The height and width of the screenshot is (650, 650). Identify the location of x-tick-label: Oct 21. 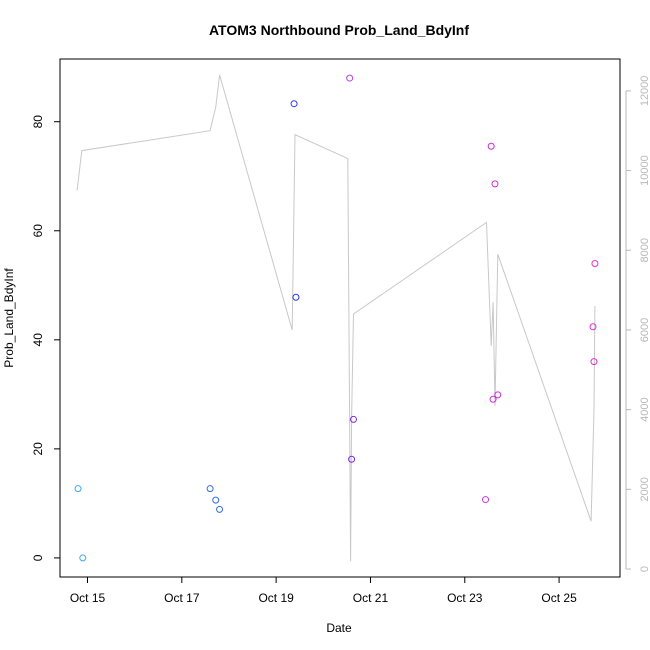
(371, 598).